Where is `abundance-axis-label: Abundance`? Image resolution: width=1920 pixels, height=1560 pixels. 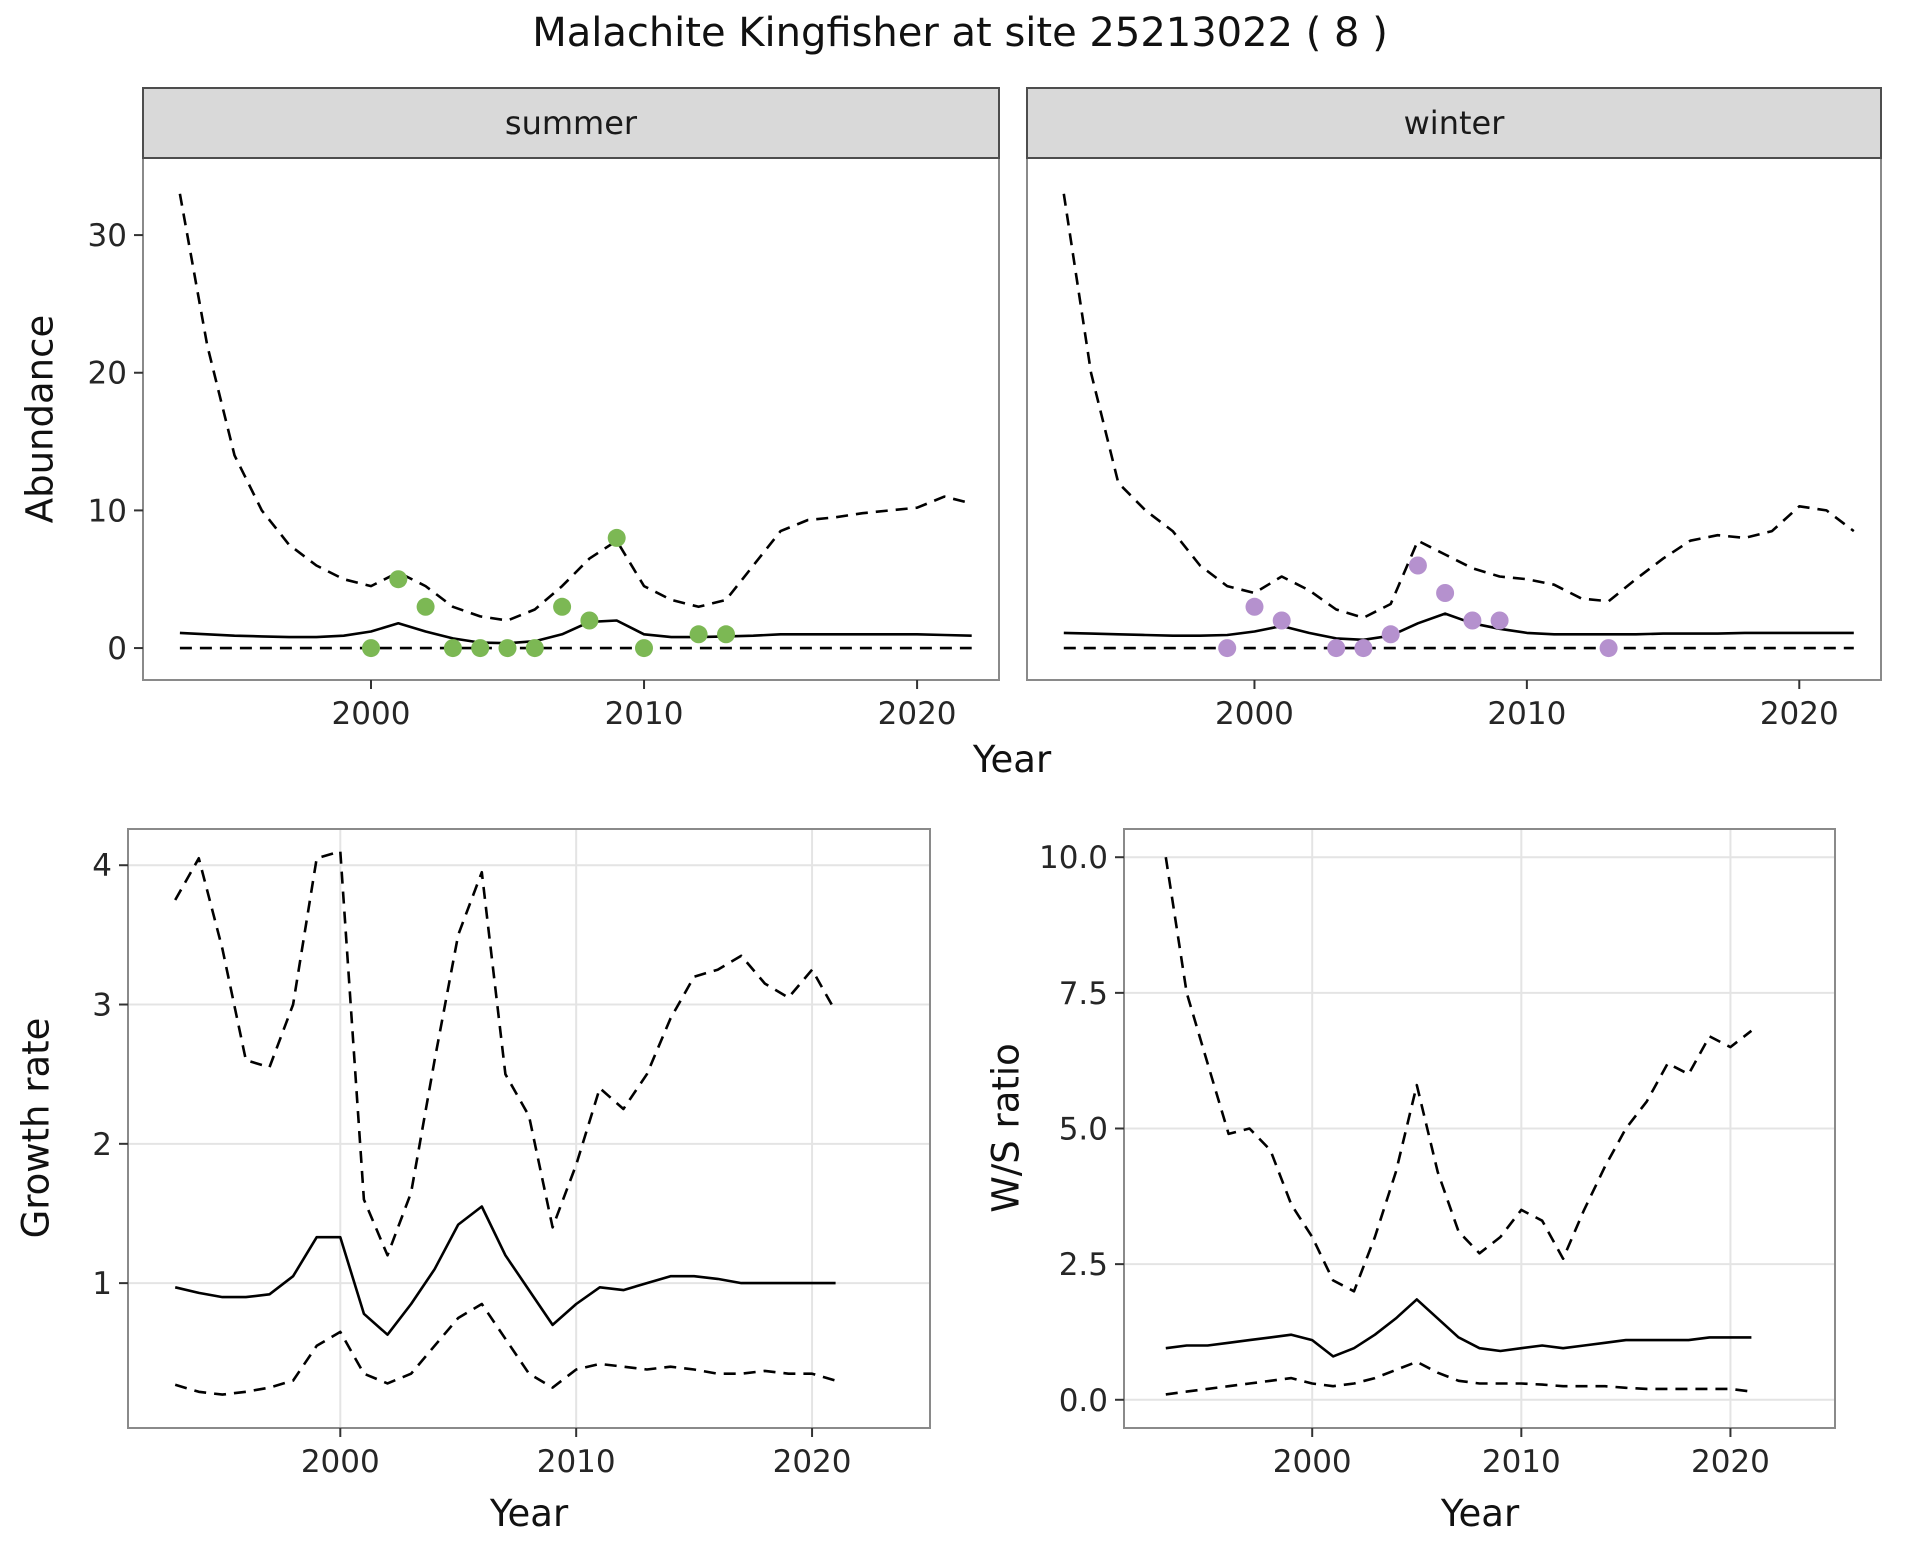 abundance-axis-label: Abundance is located at coordinates (40, 419).